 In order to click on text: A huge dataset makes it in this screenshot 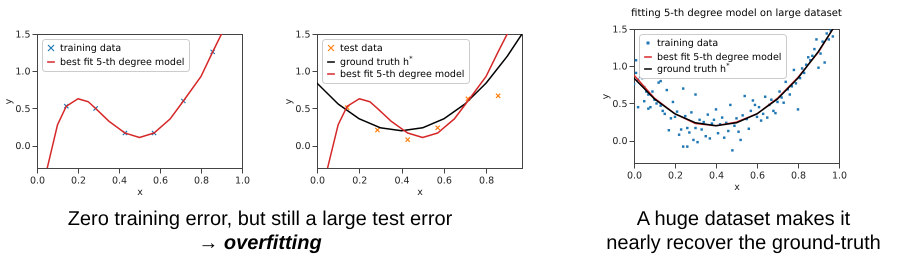, I will do `click(744, 219)`.